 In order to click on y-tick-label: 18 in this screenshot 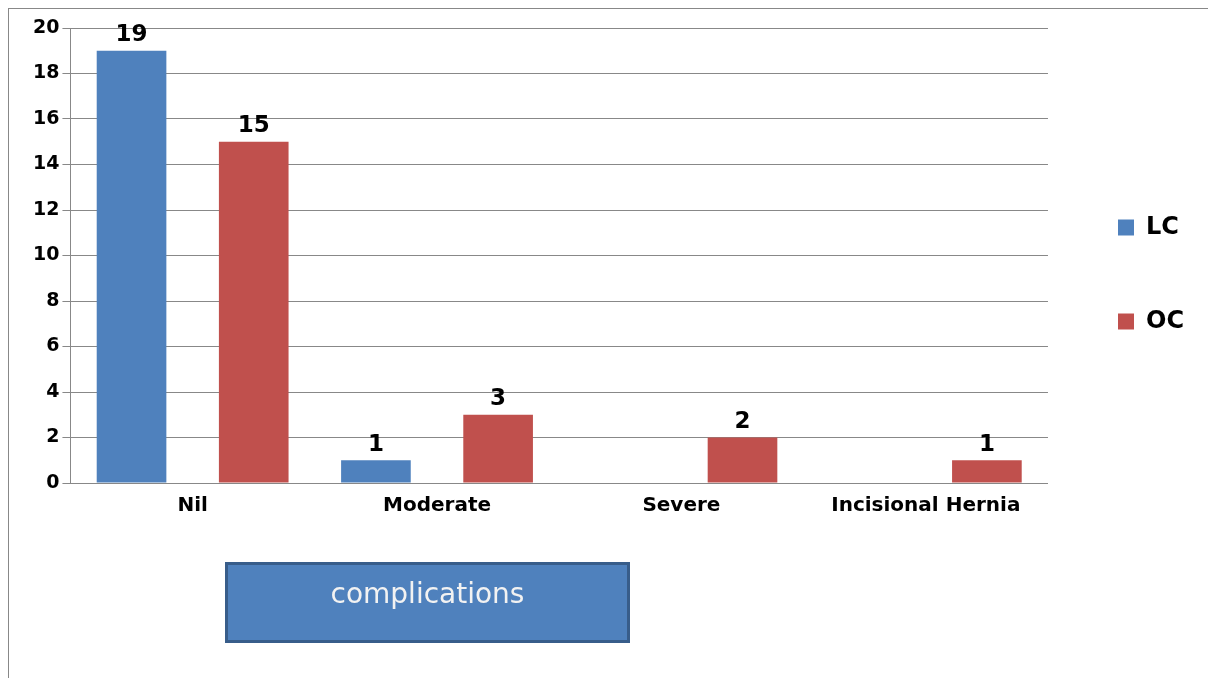, I will do `click(46, 71)`.